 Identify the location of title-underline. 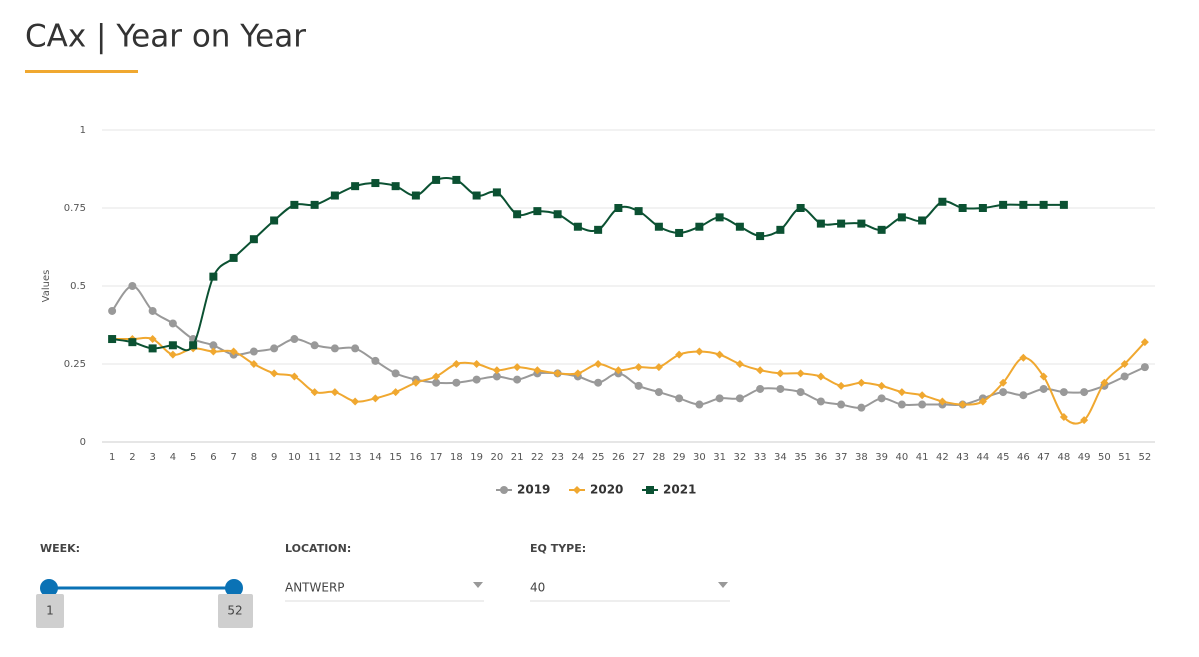
(81, 71).